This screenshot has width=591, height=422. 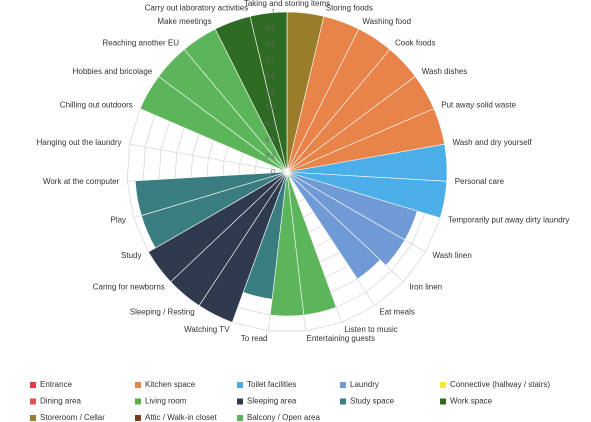 I want to click on category-label: Wash and dry yourself, so click(x=492, y=142).